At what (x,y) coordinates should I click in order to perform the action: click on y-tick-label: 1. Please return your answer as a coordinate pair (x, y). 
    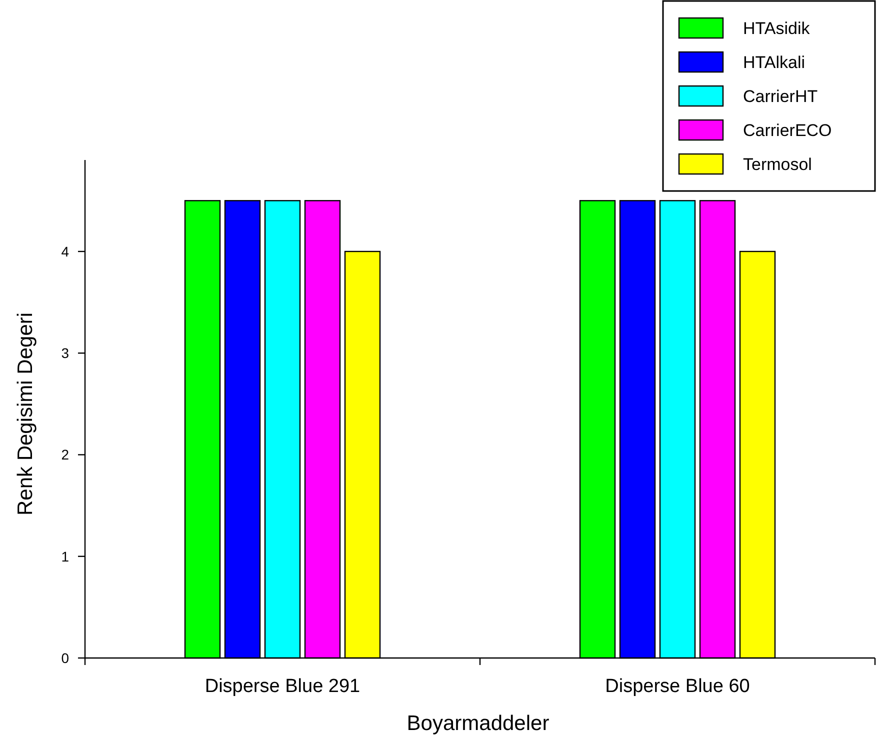
    Looking at the image, I should click on (65, 556).